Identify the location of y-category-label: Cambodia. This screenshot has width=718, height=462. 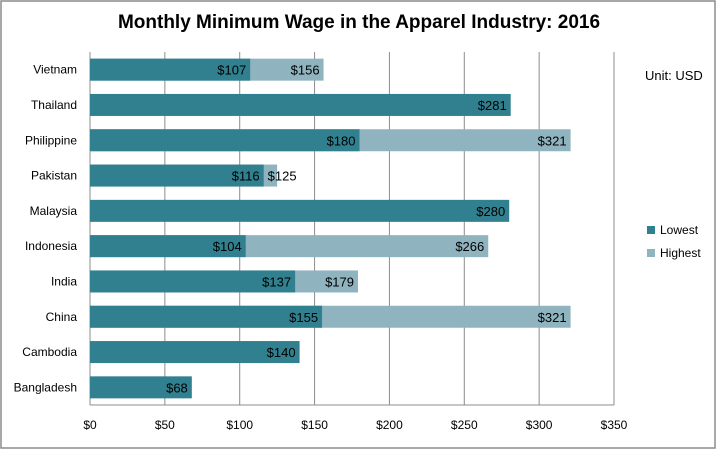
(49, 352).